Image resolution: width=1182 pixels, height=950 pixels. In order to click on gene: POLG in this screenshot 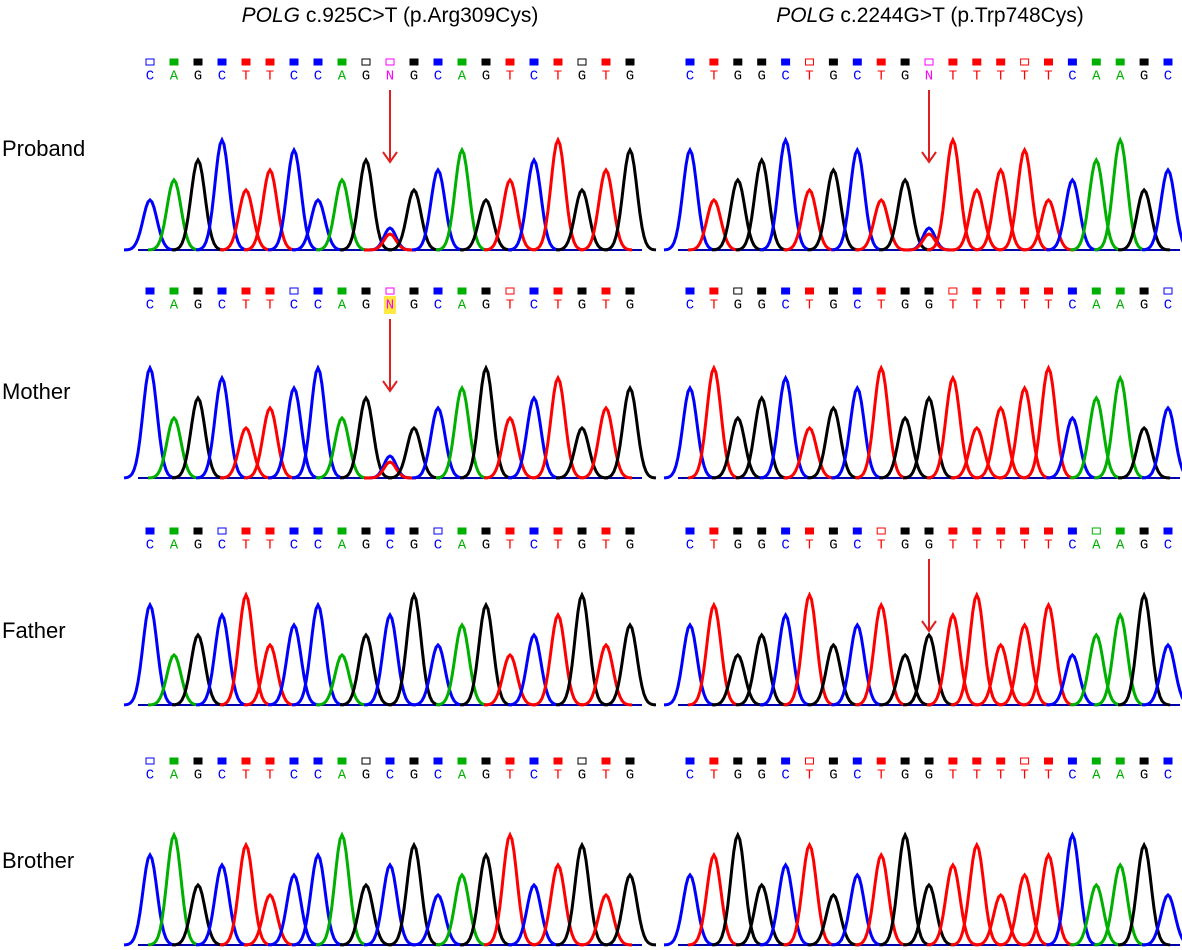, I will do `click(805, 15)`.